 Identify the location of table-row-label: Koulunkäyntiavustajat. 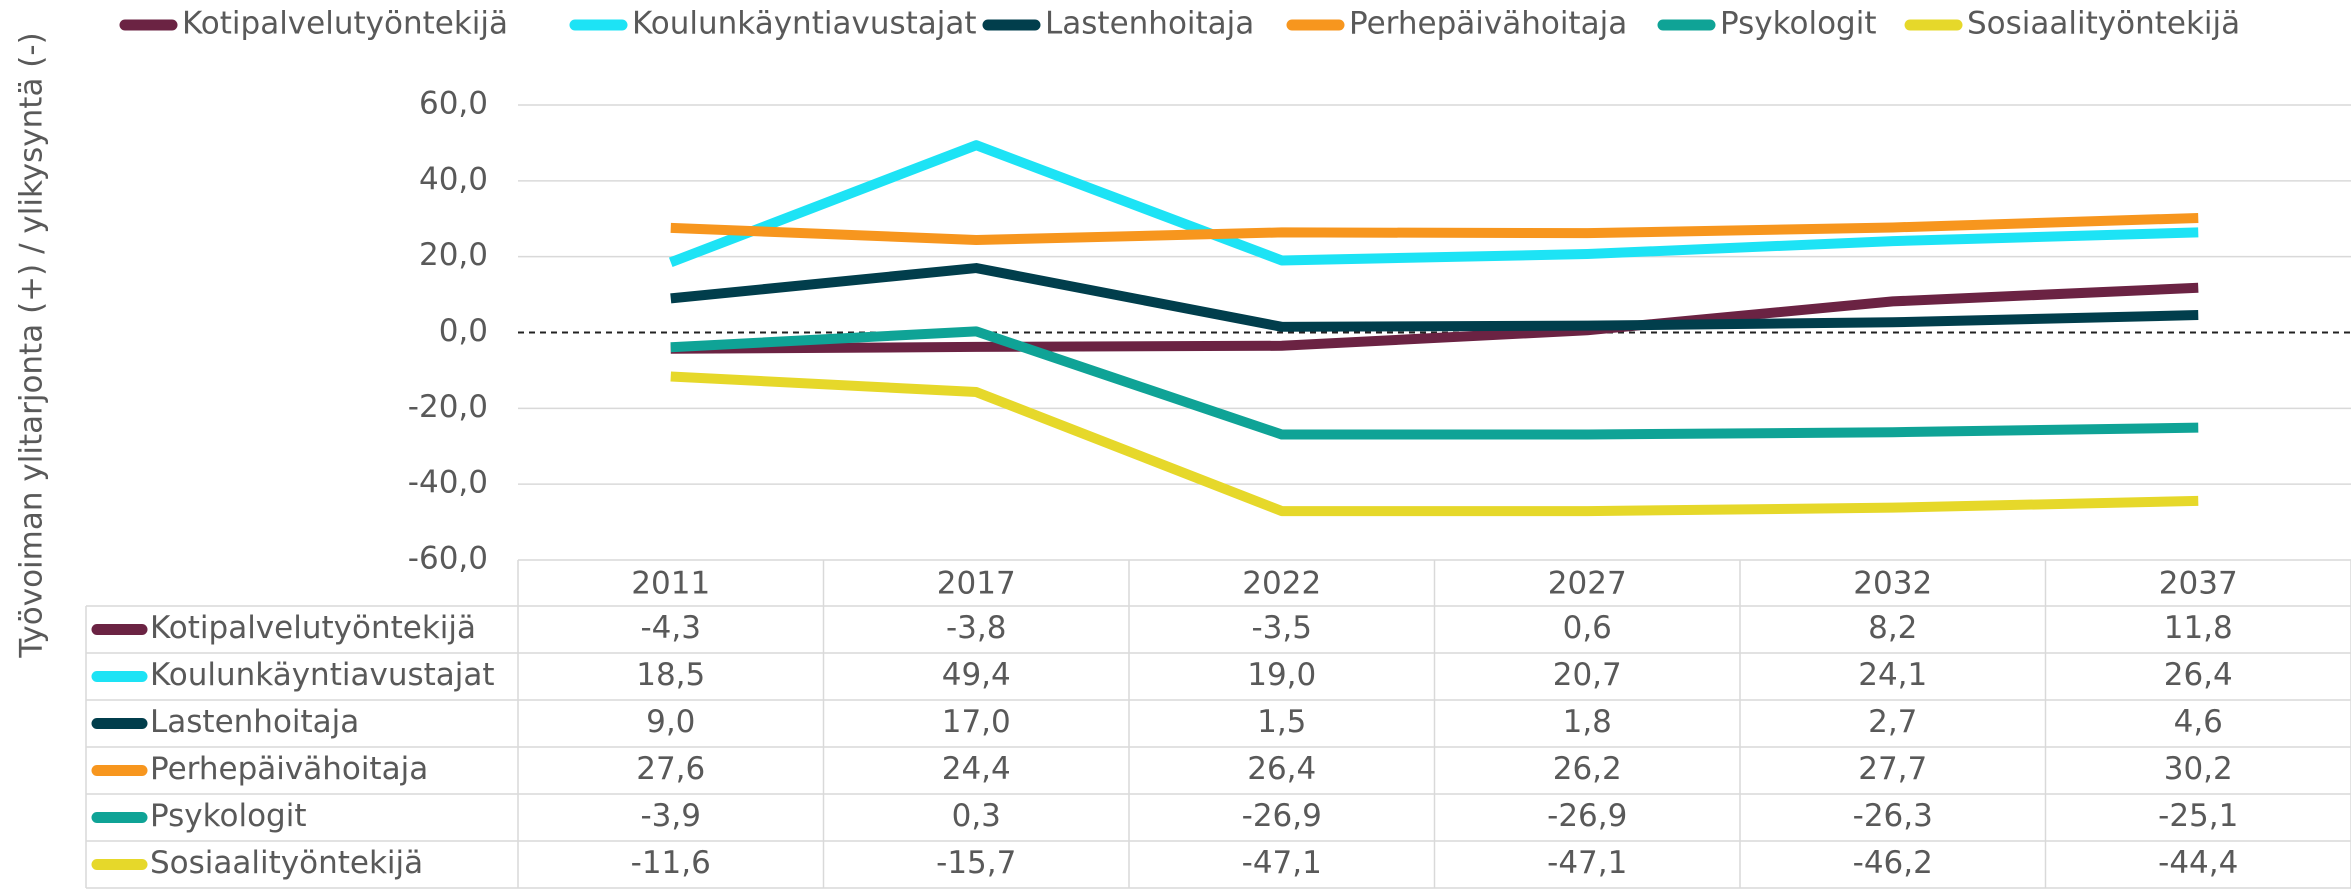
(322, 675).